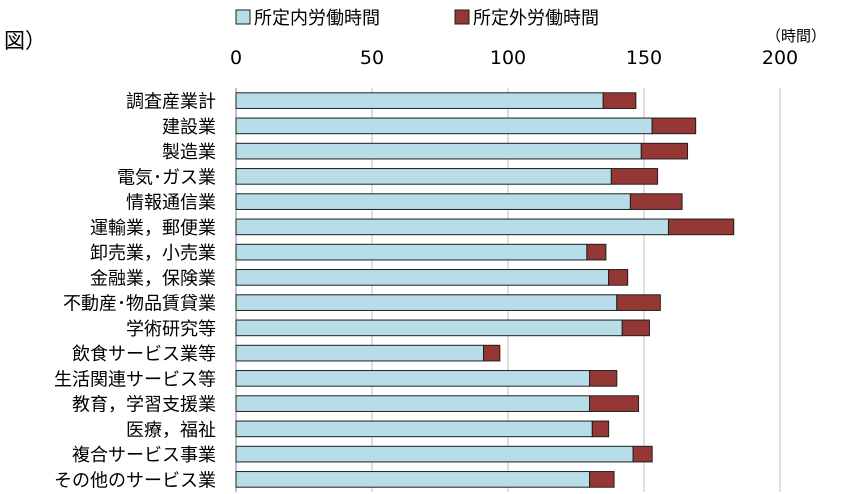 The width and height of the screenshot is (845, 494). Describe the element at coordinates (317, 18) in the screenshot. I see `legend-label-scheduled: 所定内労働時間` at that location.